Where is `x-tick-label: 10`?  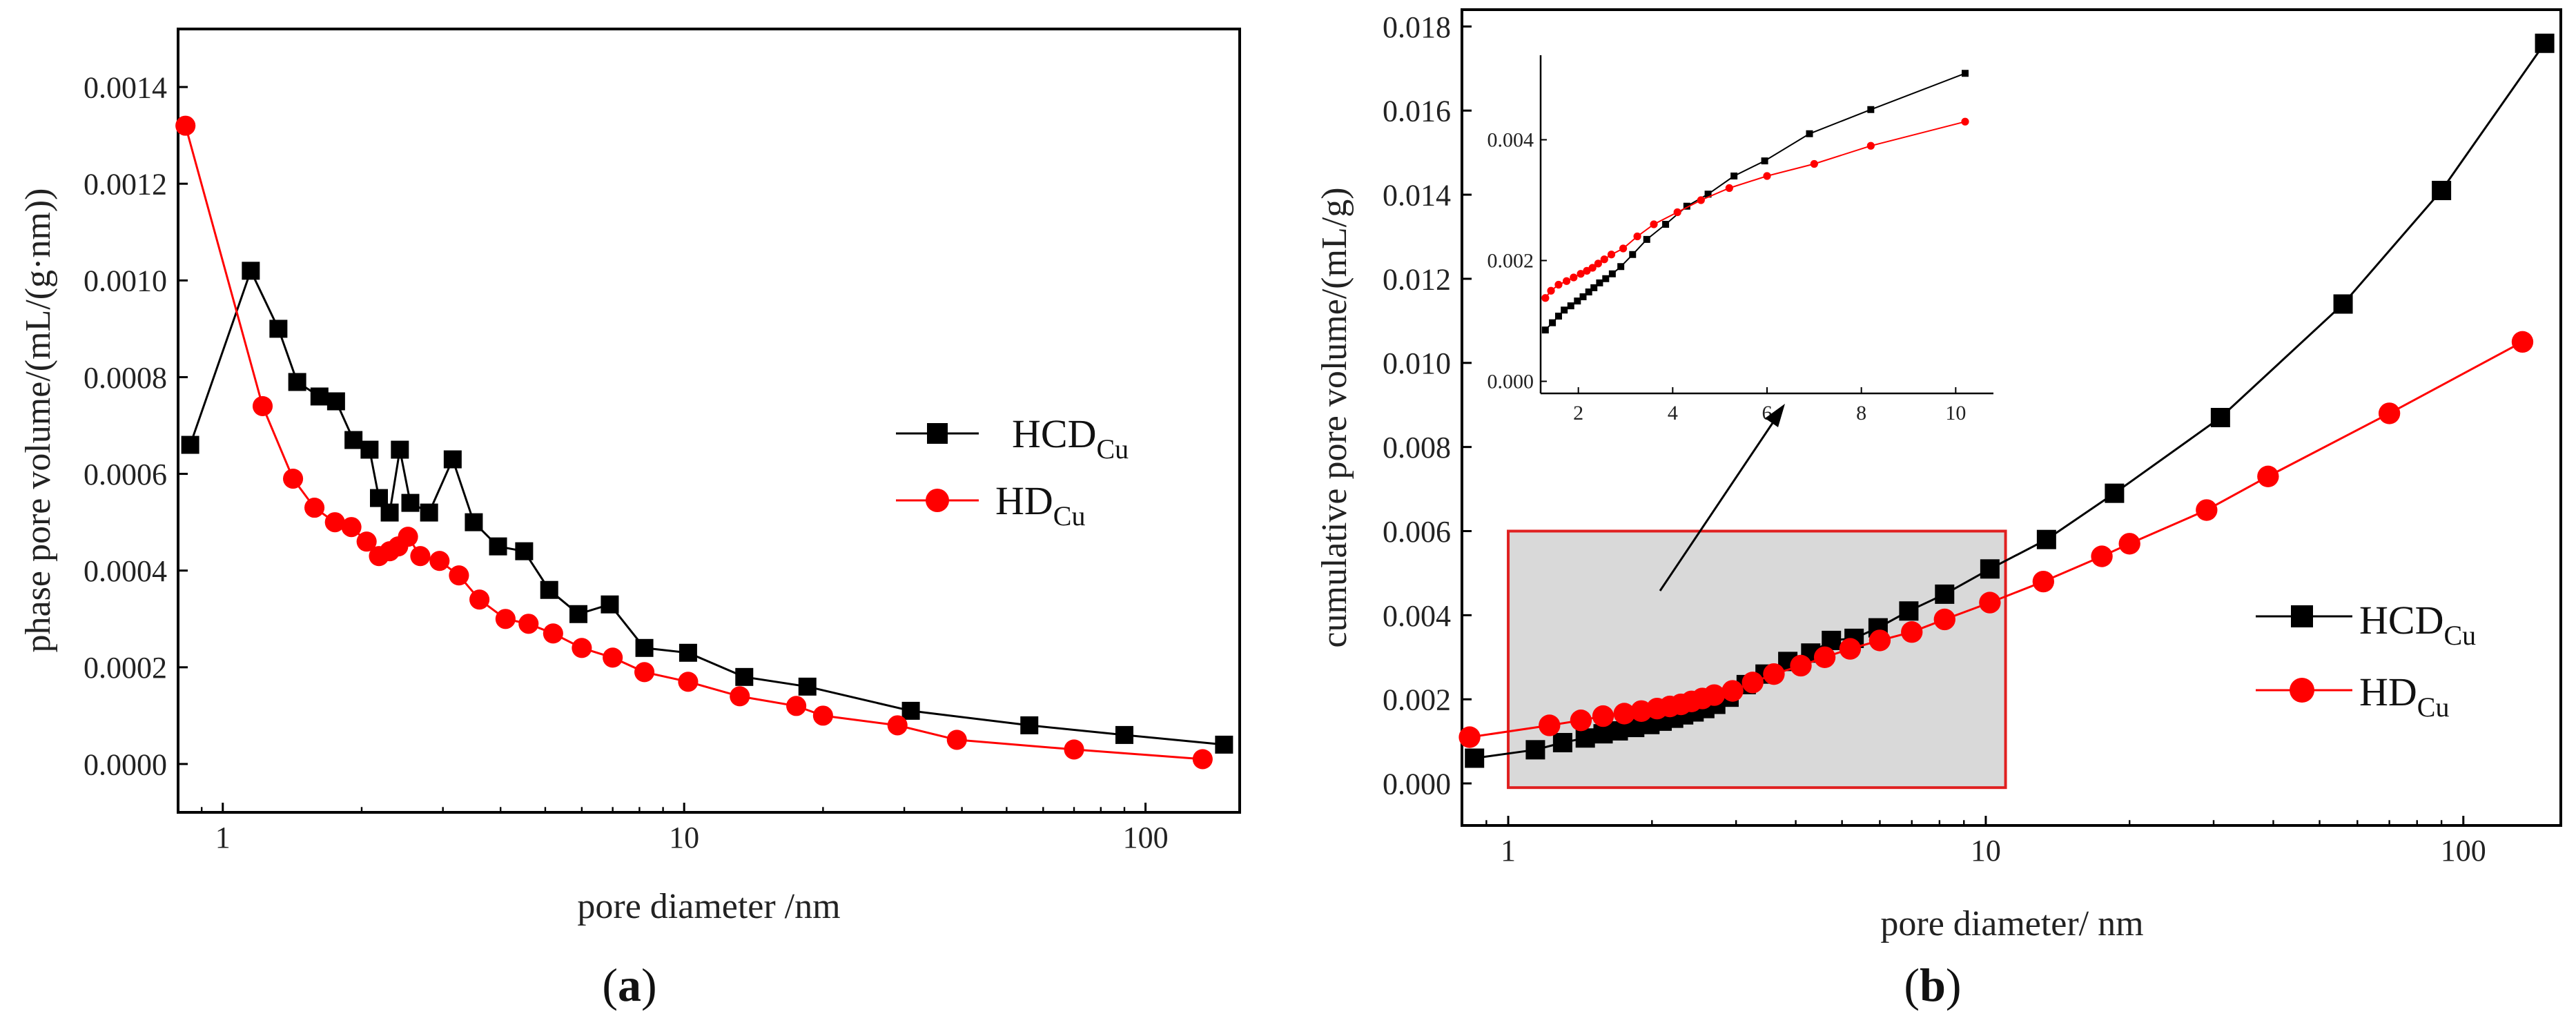
x-tick-label: 10 is located at coordinates (684, 837).